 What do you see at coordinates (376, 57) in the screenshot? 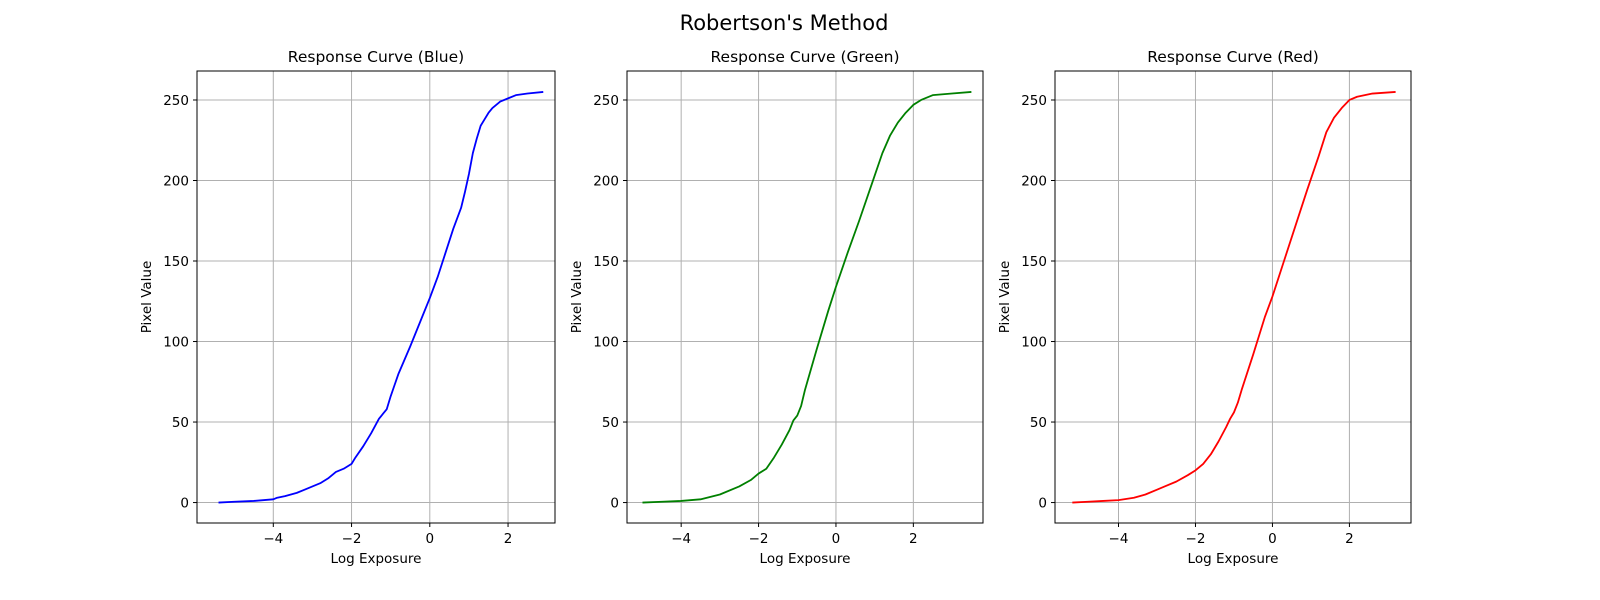
I see `subplot-title: Response Curve (Blue)` at bounding box center [376, 57].